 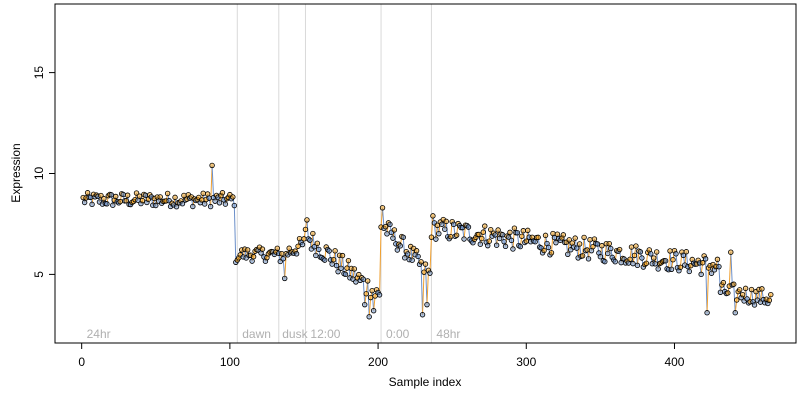 I want to click on x-tick-label: 0, so click(x=81, y=362).